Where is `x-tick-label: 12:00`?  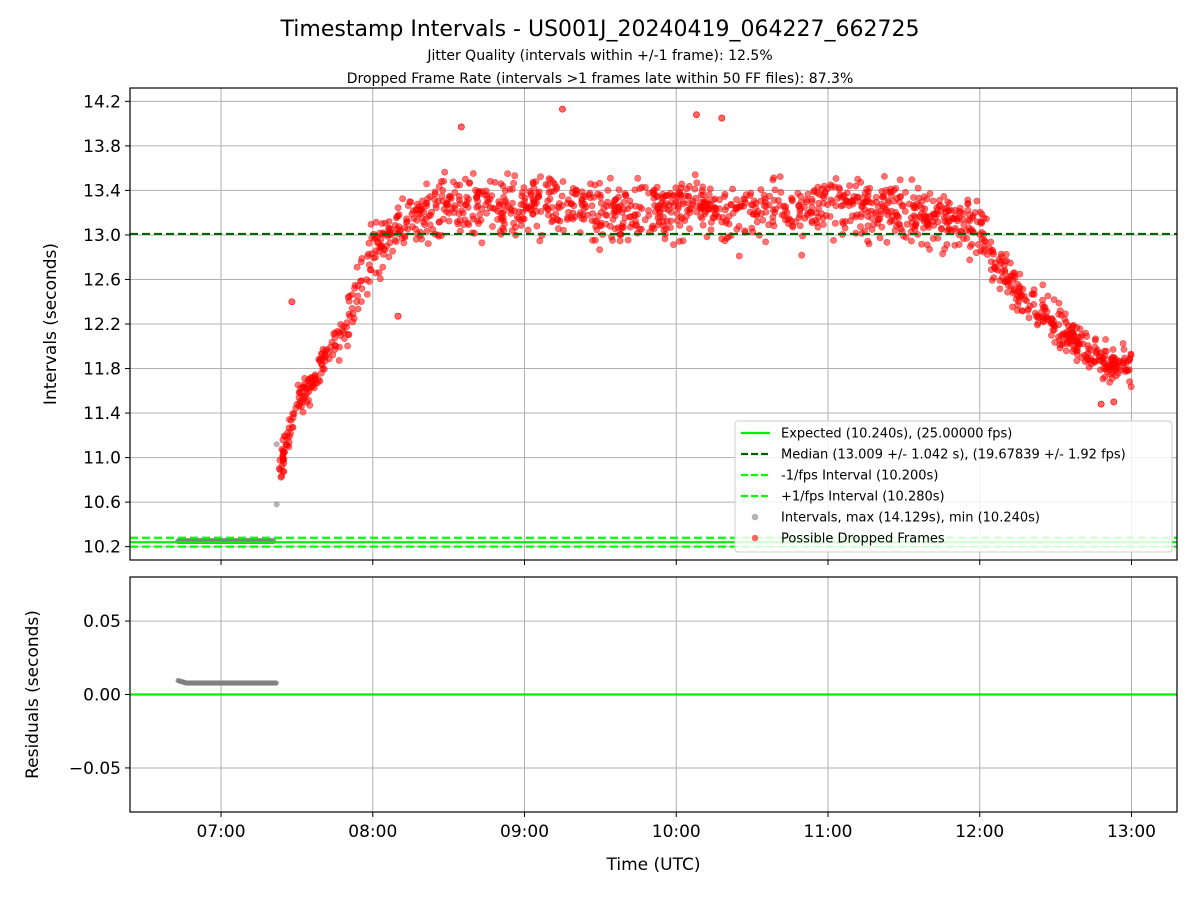
x-tick-label: 12:00 is located at coordinates (979, 832).